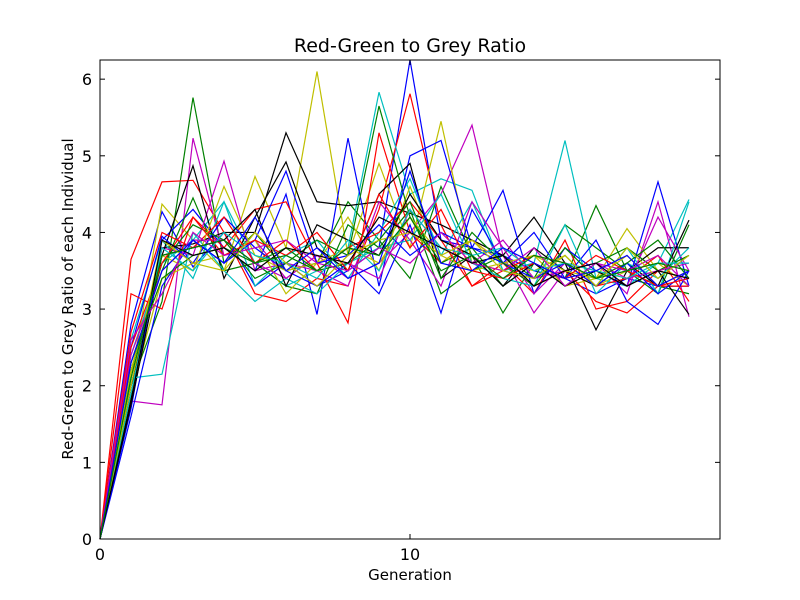 This screenshot has width=800, height=600. What do you see at coordinates (410, 554) in the screenshot?
I see `x-tick-label: 10` at bounding box center [410, 554].